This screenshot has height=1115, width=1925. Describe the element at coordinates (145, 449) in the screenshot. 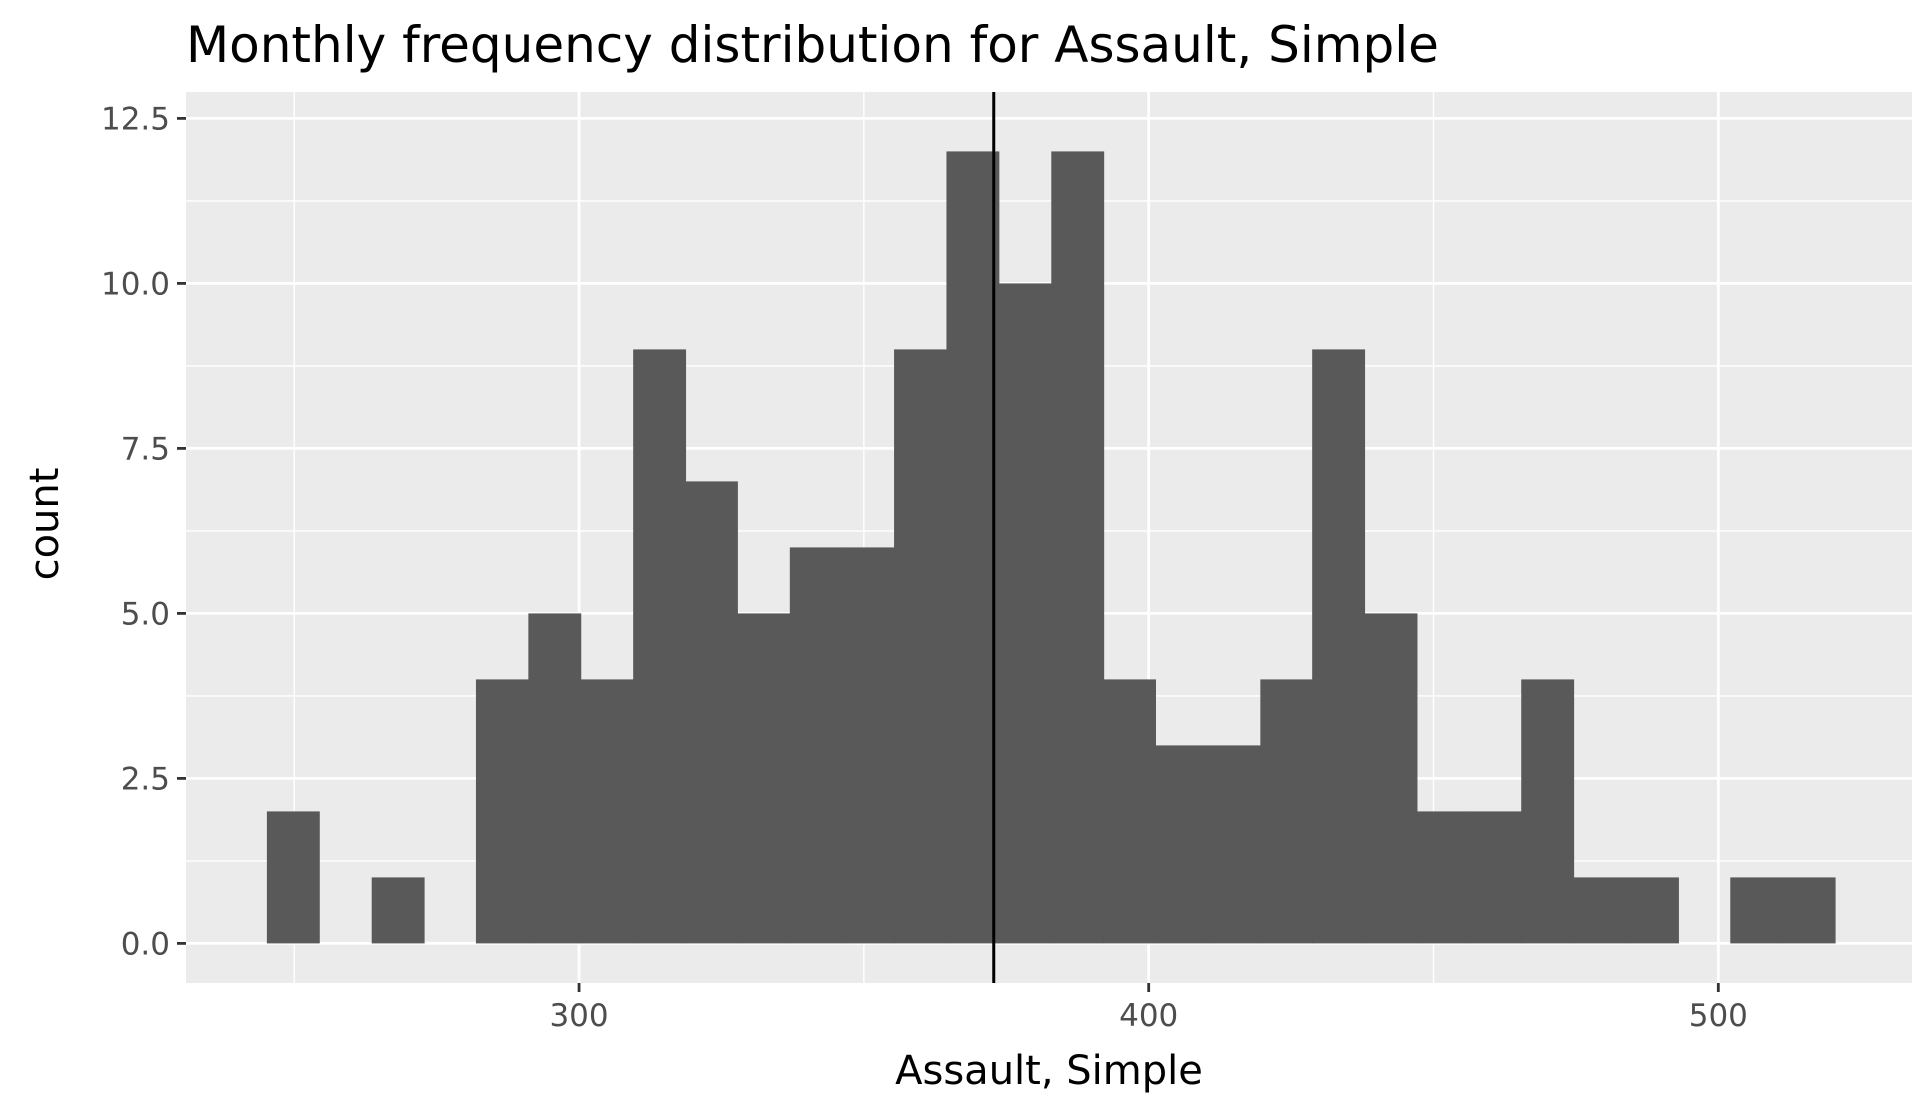

I see `y-tick-label: 7.5` at that location.